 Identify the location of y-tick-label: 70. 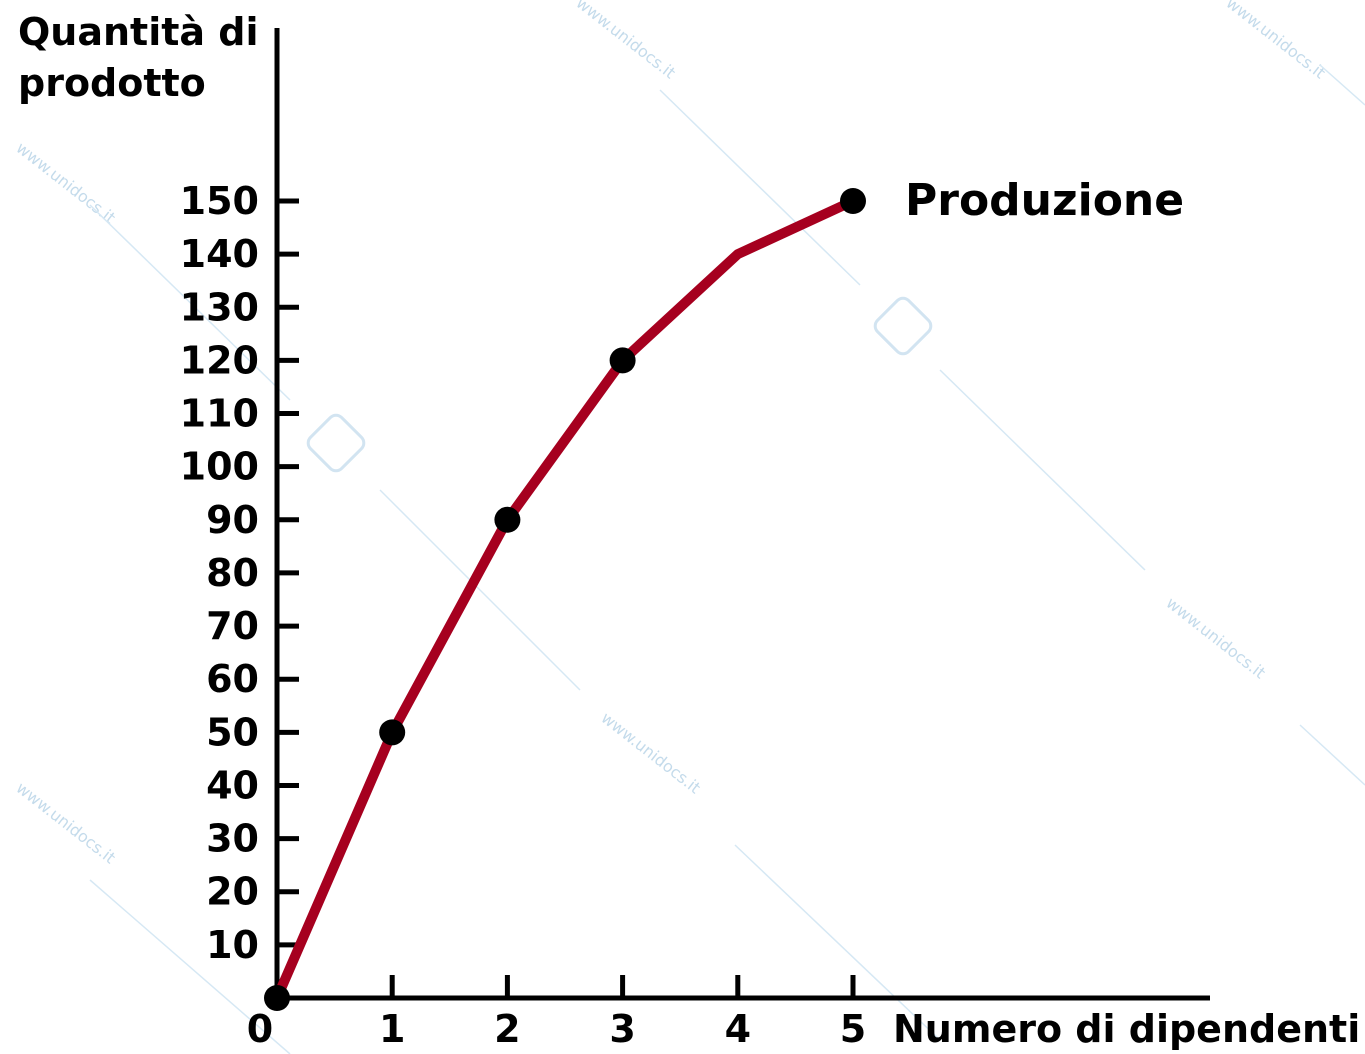
(232, 626).